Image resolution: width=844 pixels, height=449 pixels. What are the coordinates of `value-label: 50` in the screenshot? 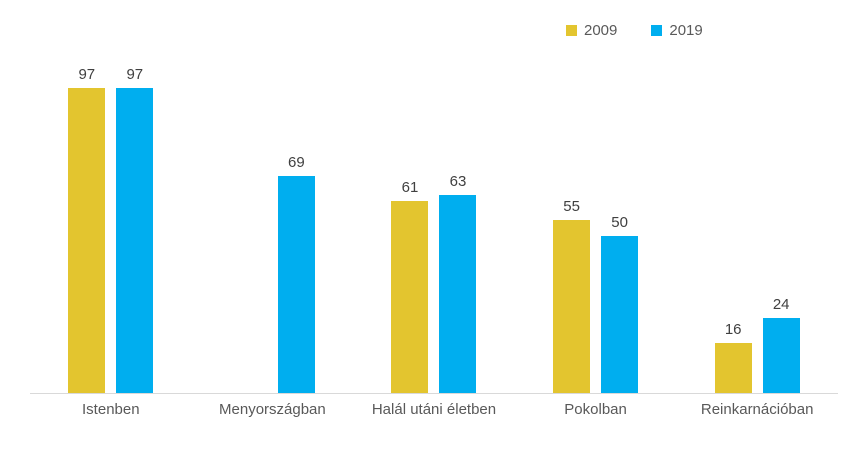 It's located at (619, 222).